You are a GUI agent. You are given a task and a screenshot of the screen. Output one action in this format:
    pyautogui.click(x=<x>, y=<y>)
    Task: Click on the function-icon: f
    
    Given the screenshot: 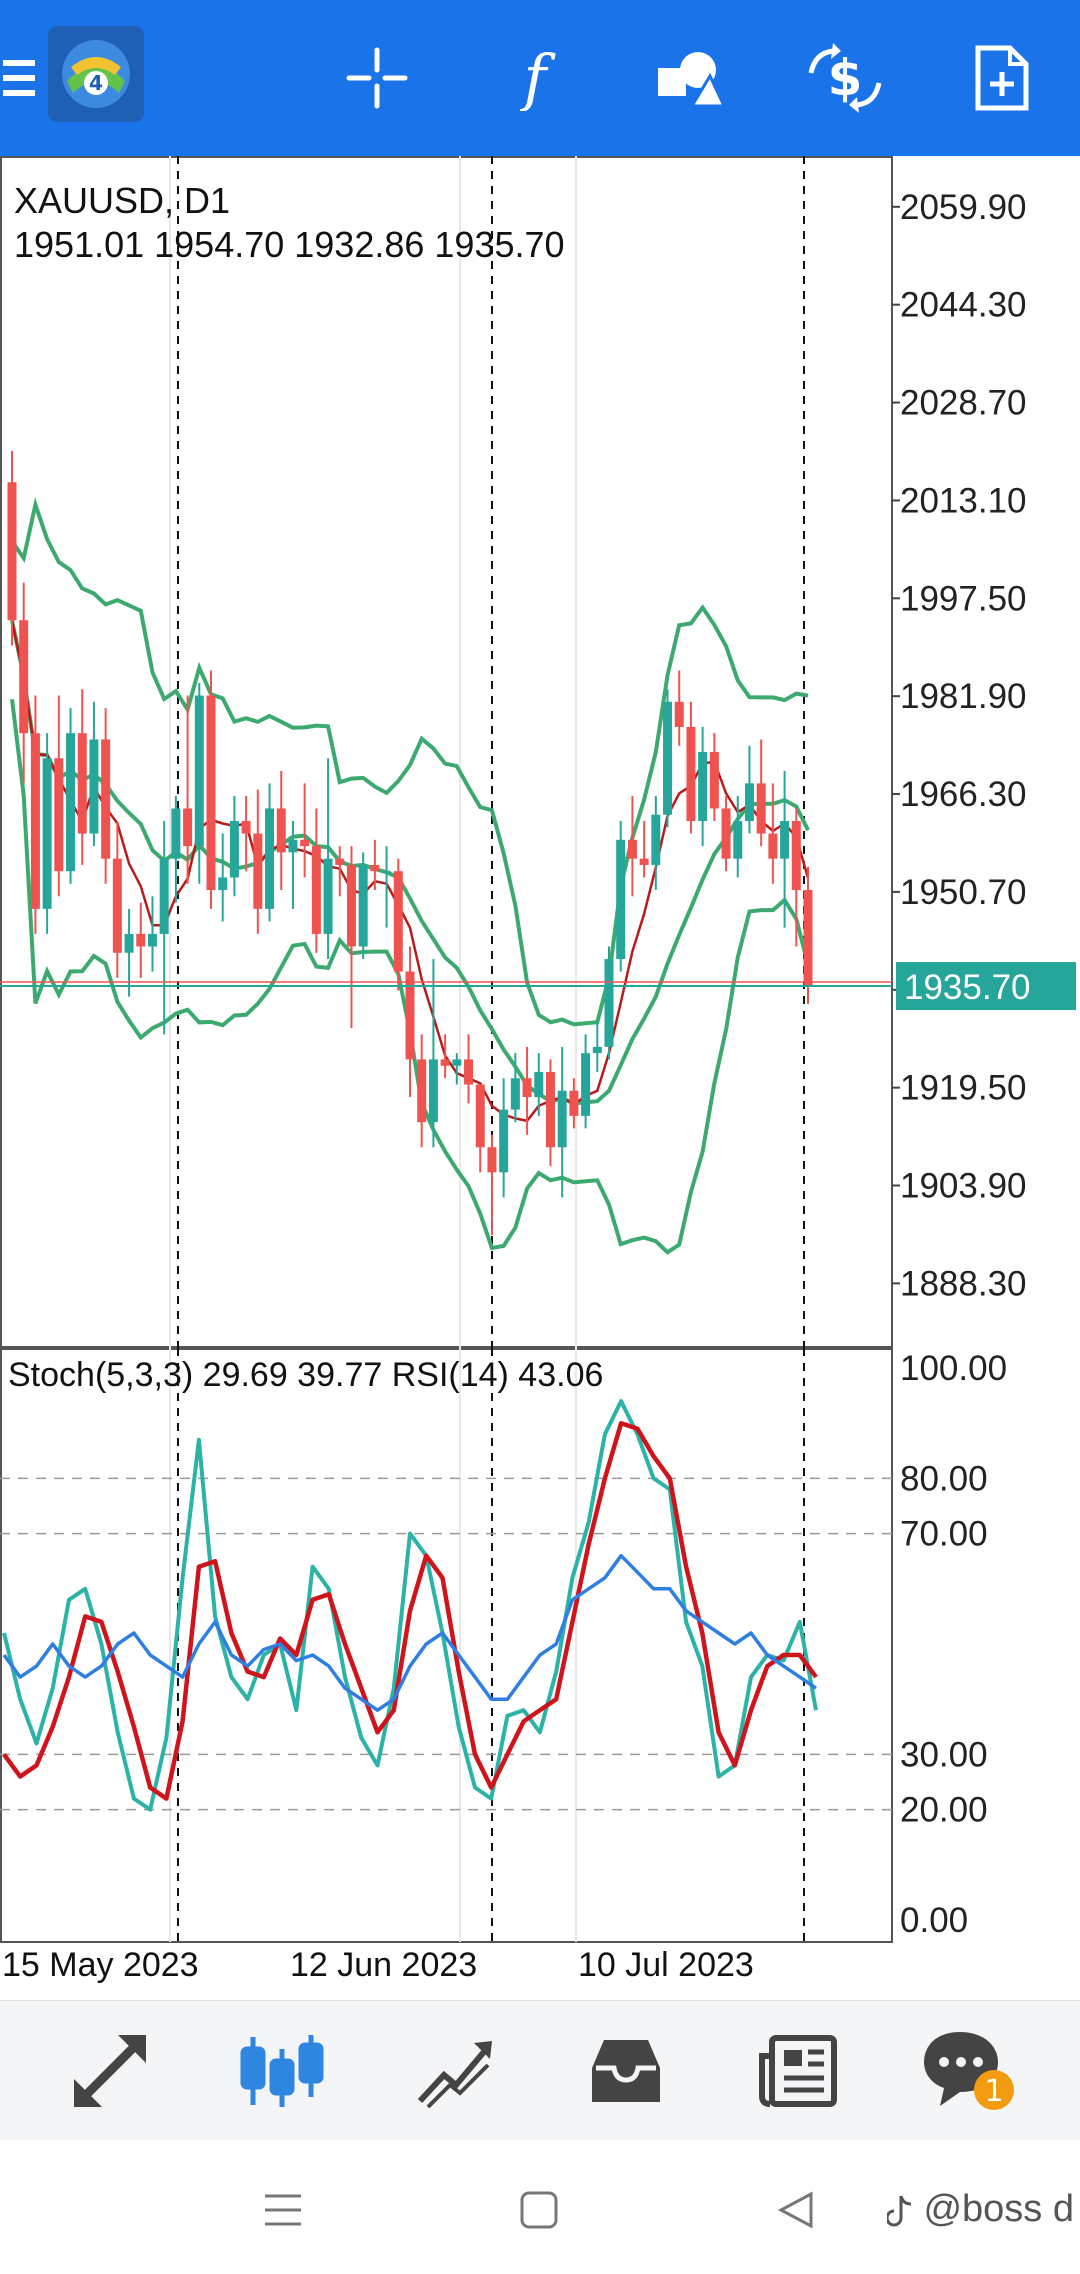 What is the action you would take?
    pyautogui.click(x=535, y=78)
    